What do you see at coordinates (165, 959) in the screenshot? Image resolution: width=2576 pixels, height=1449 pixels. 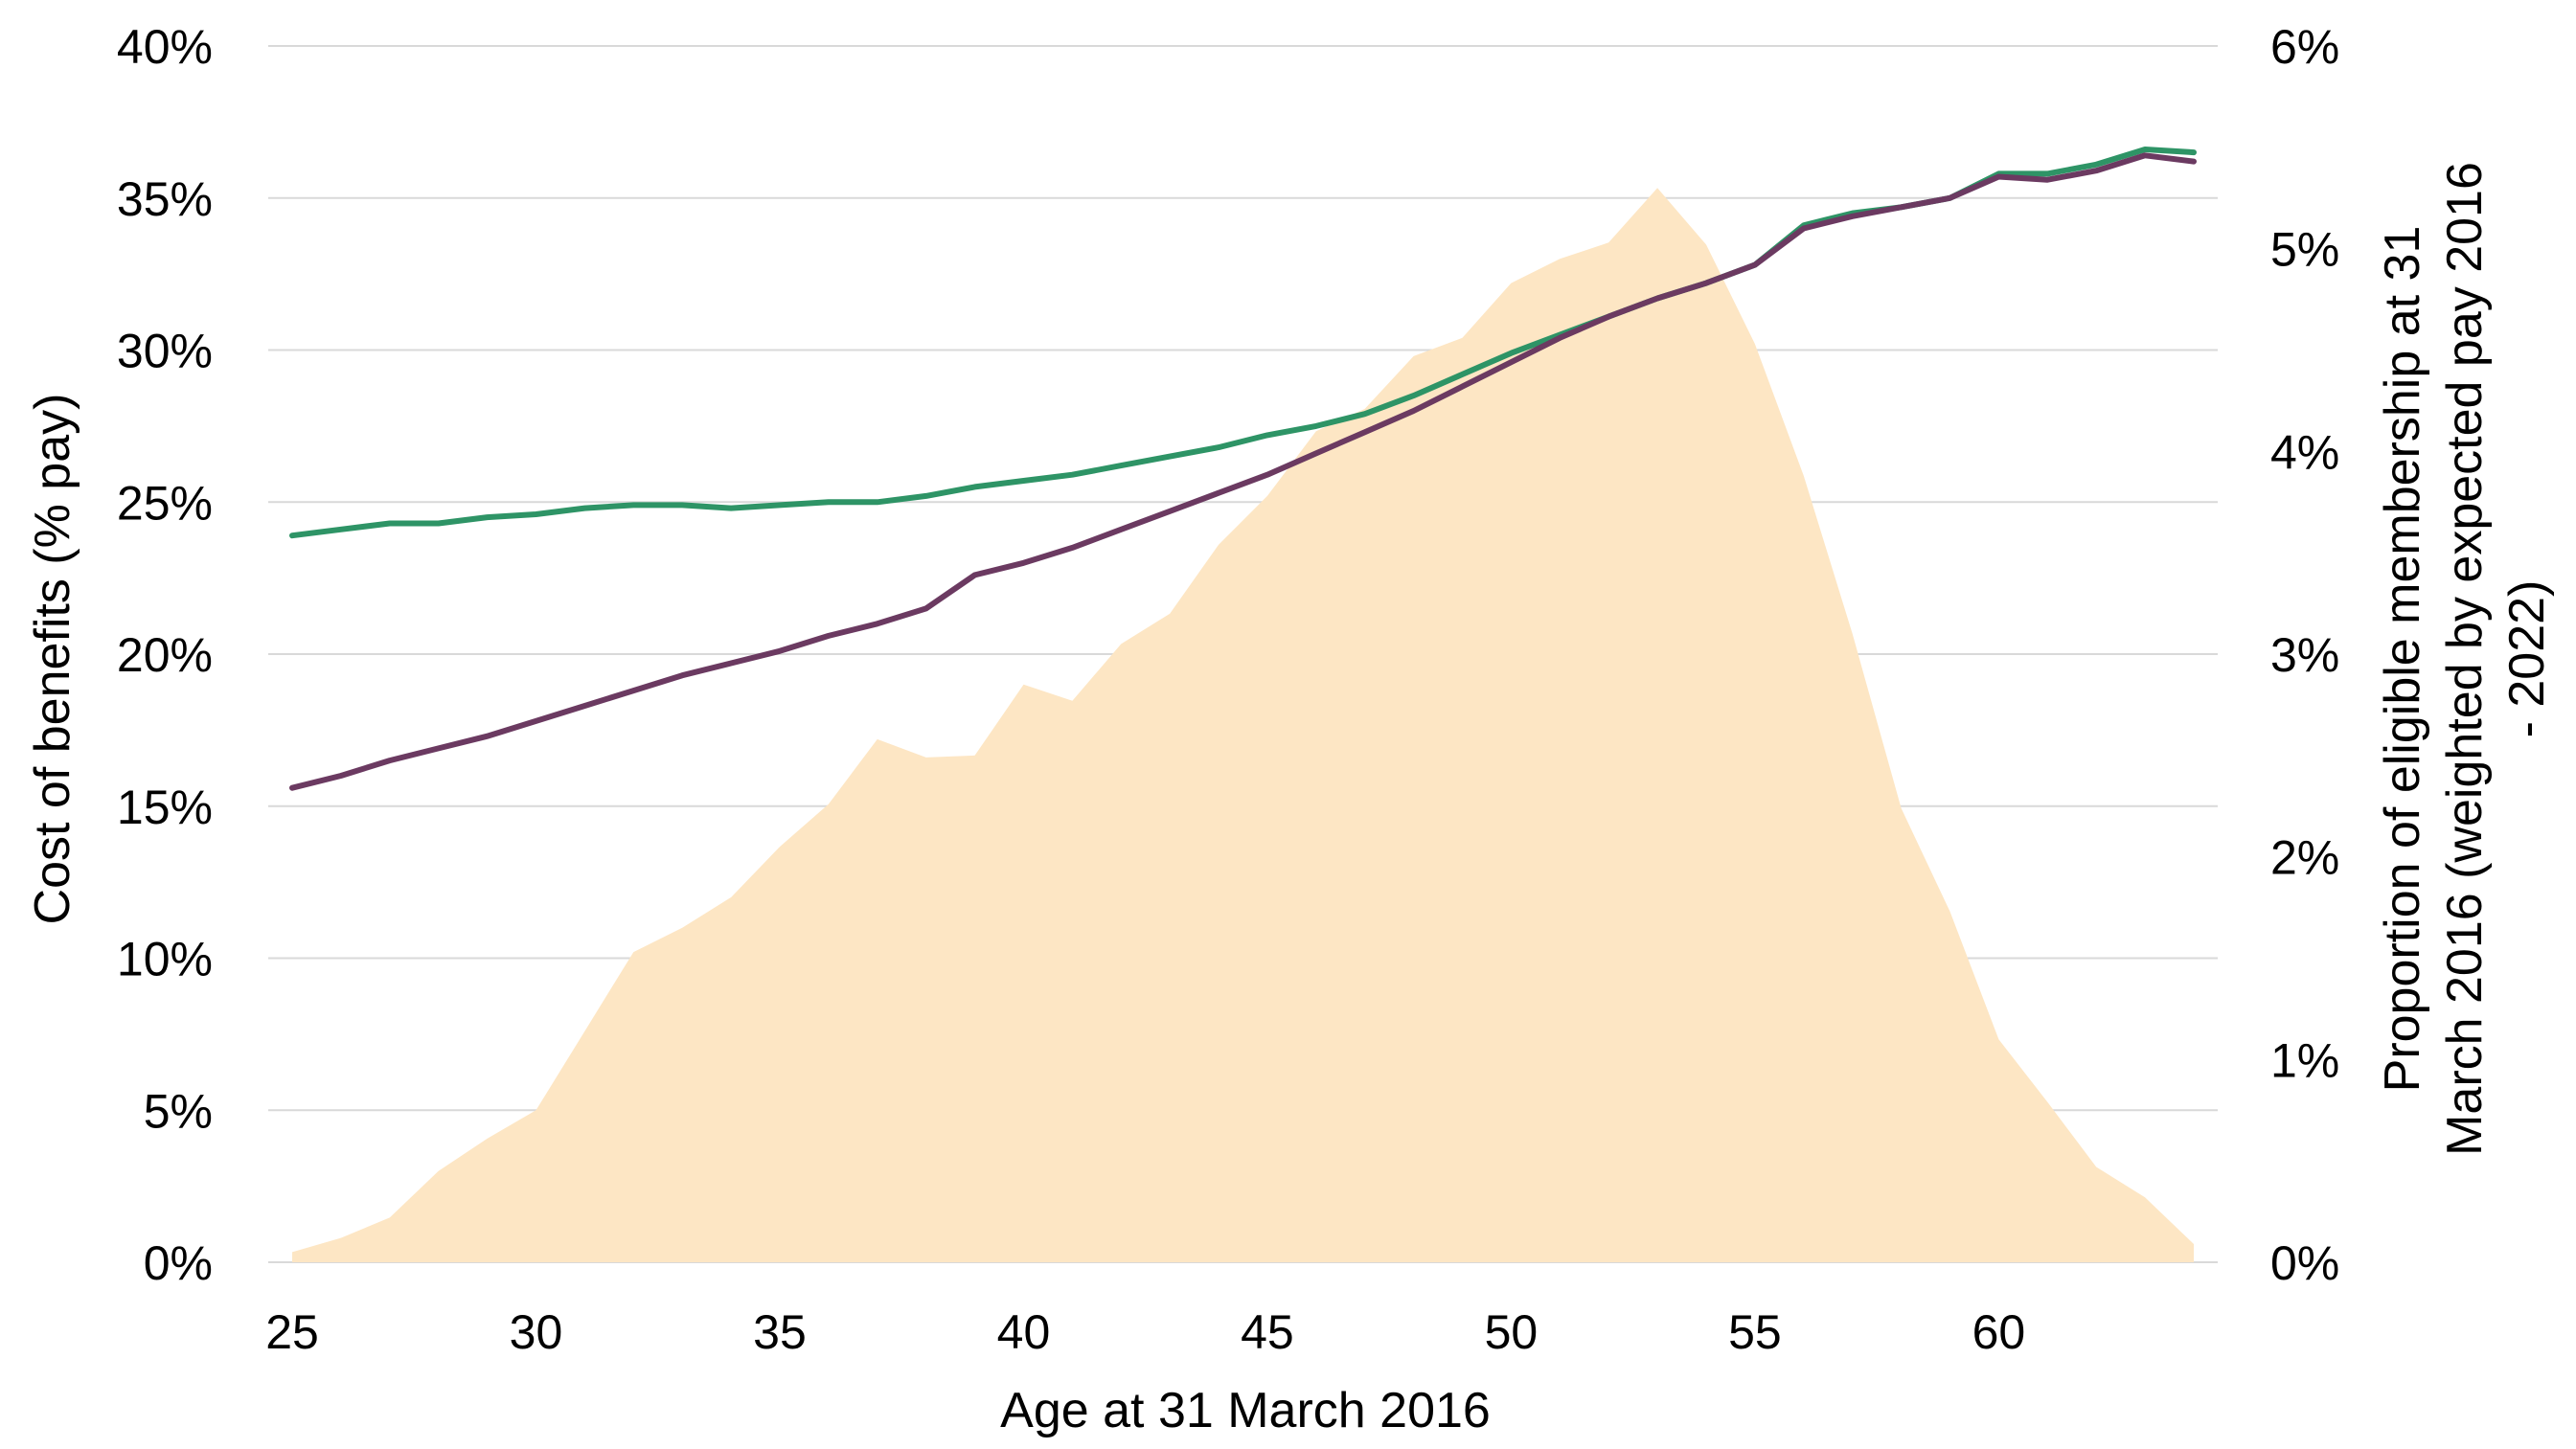 I see `left-tick-label: 10%` at bounding box center [165, 959].